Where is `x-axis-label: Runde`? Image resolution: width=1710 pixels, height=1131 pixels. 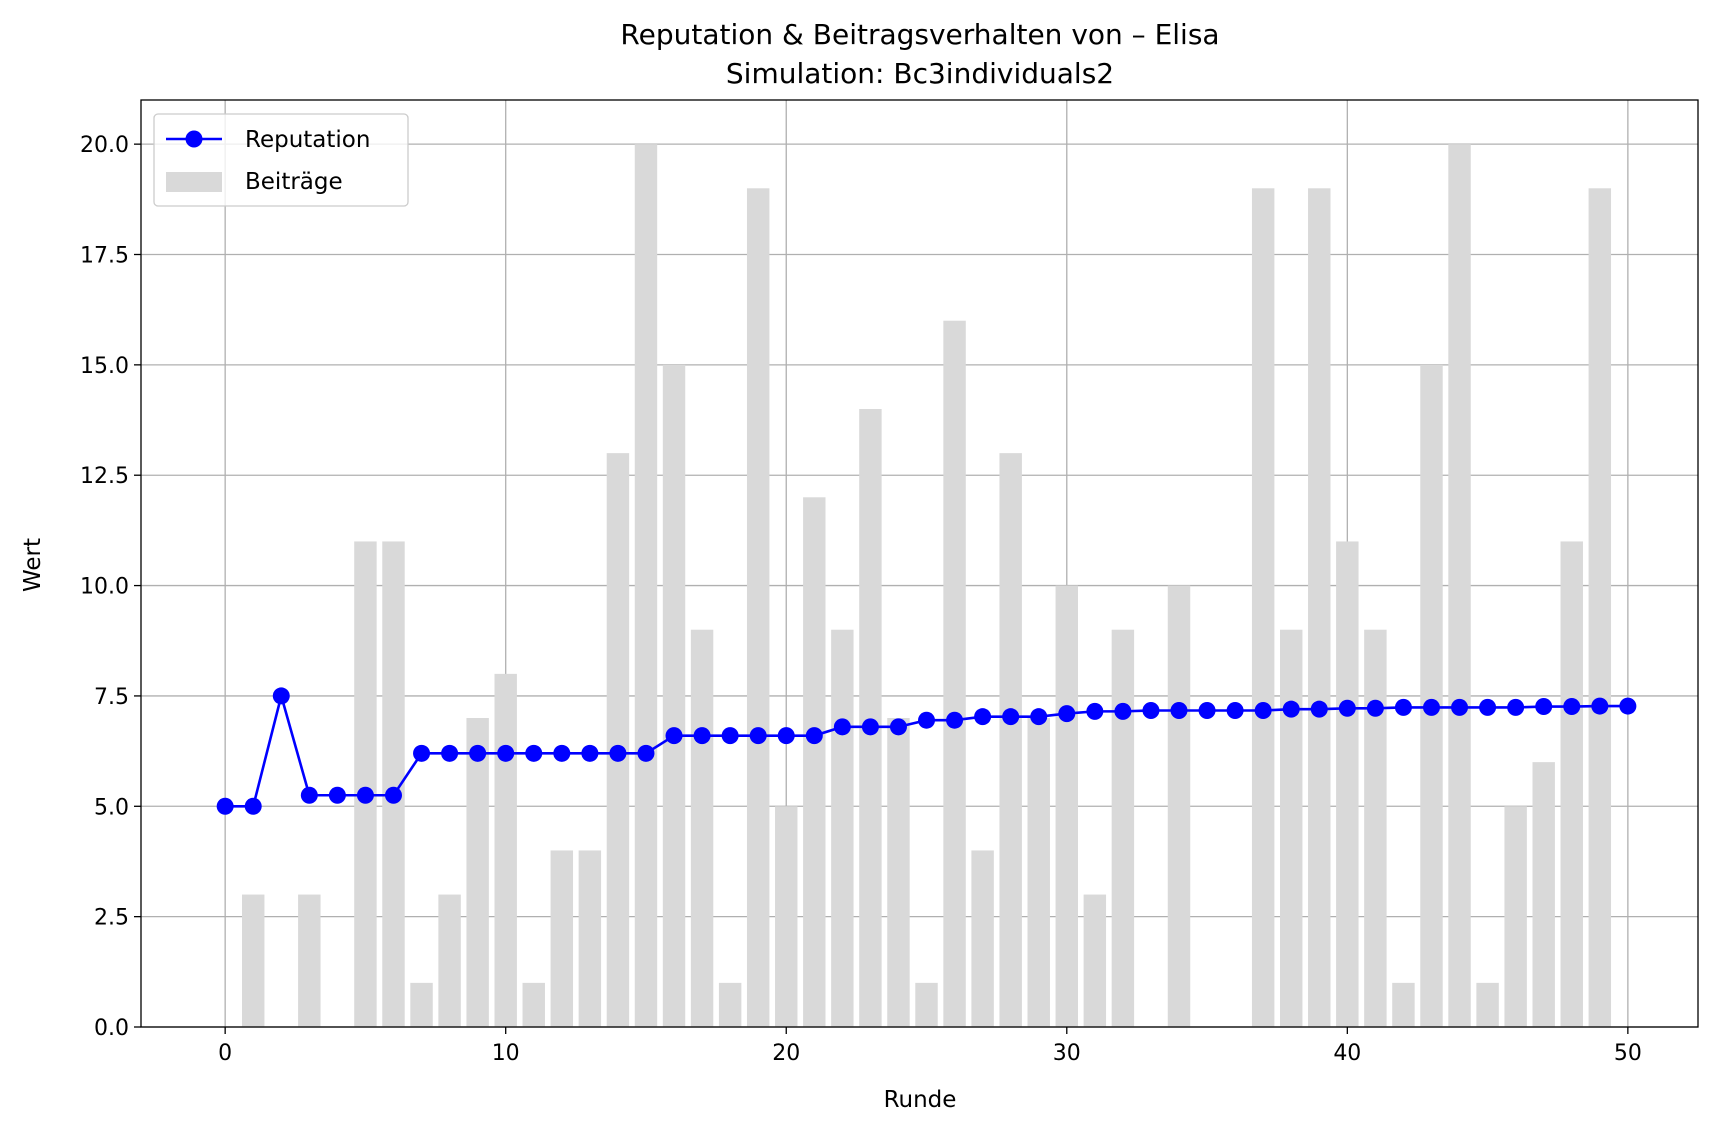
x-axis-label: Runde is located at coordinates (920, 1100).